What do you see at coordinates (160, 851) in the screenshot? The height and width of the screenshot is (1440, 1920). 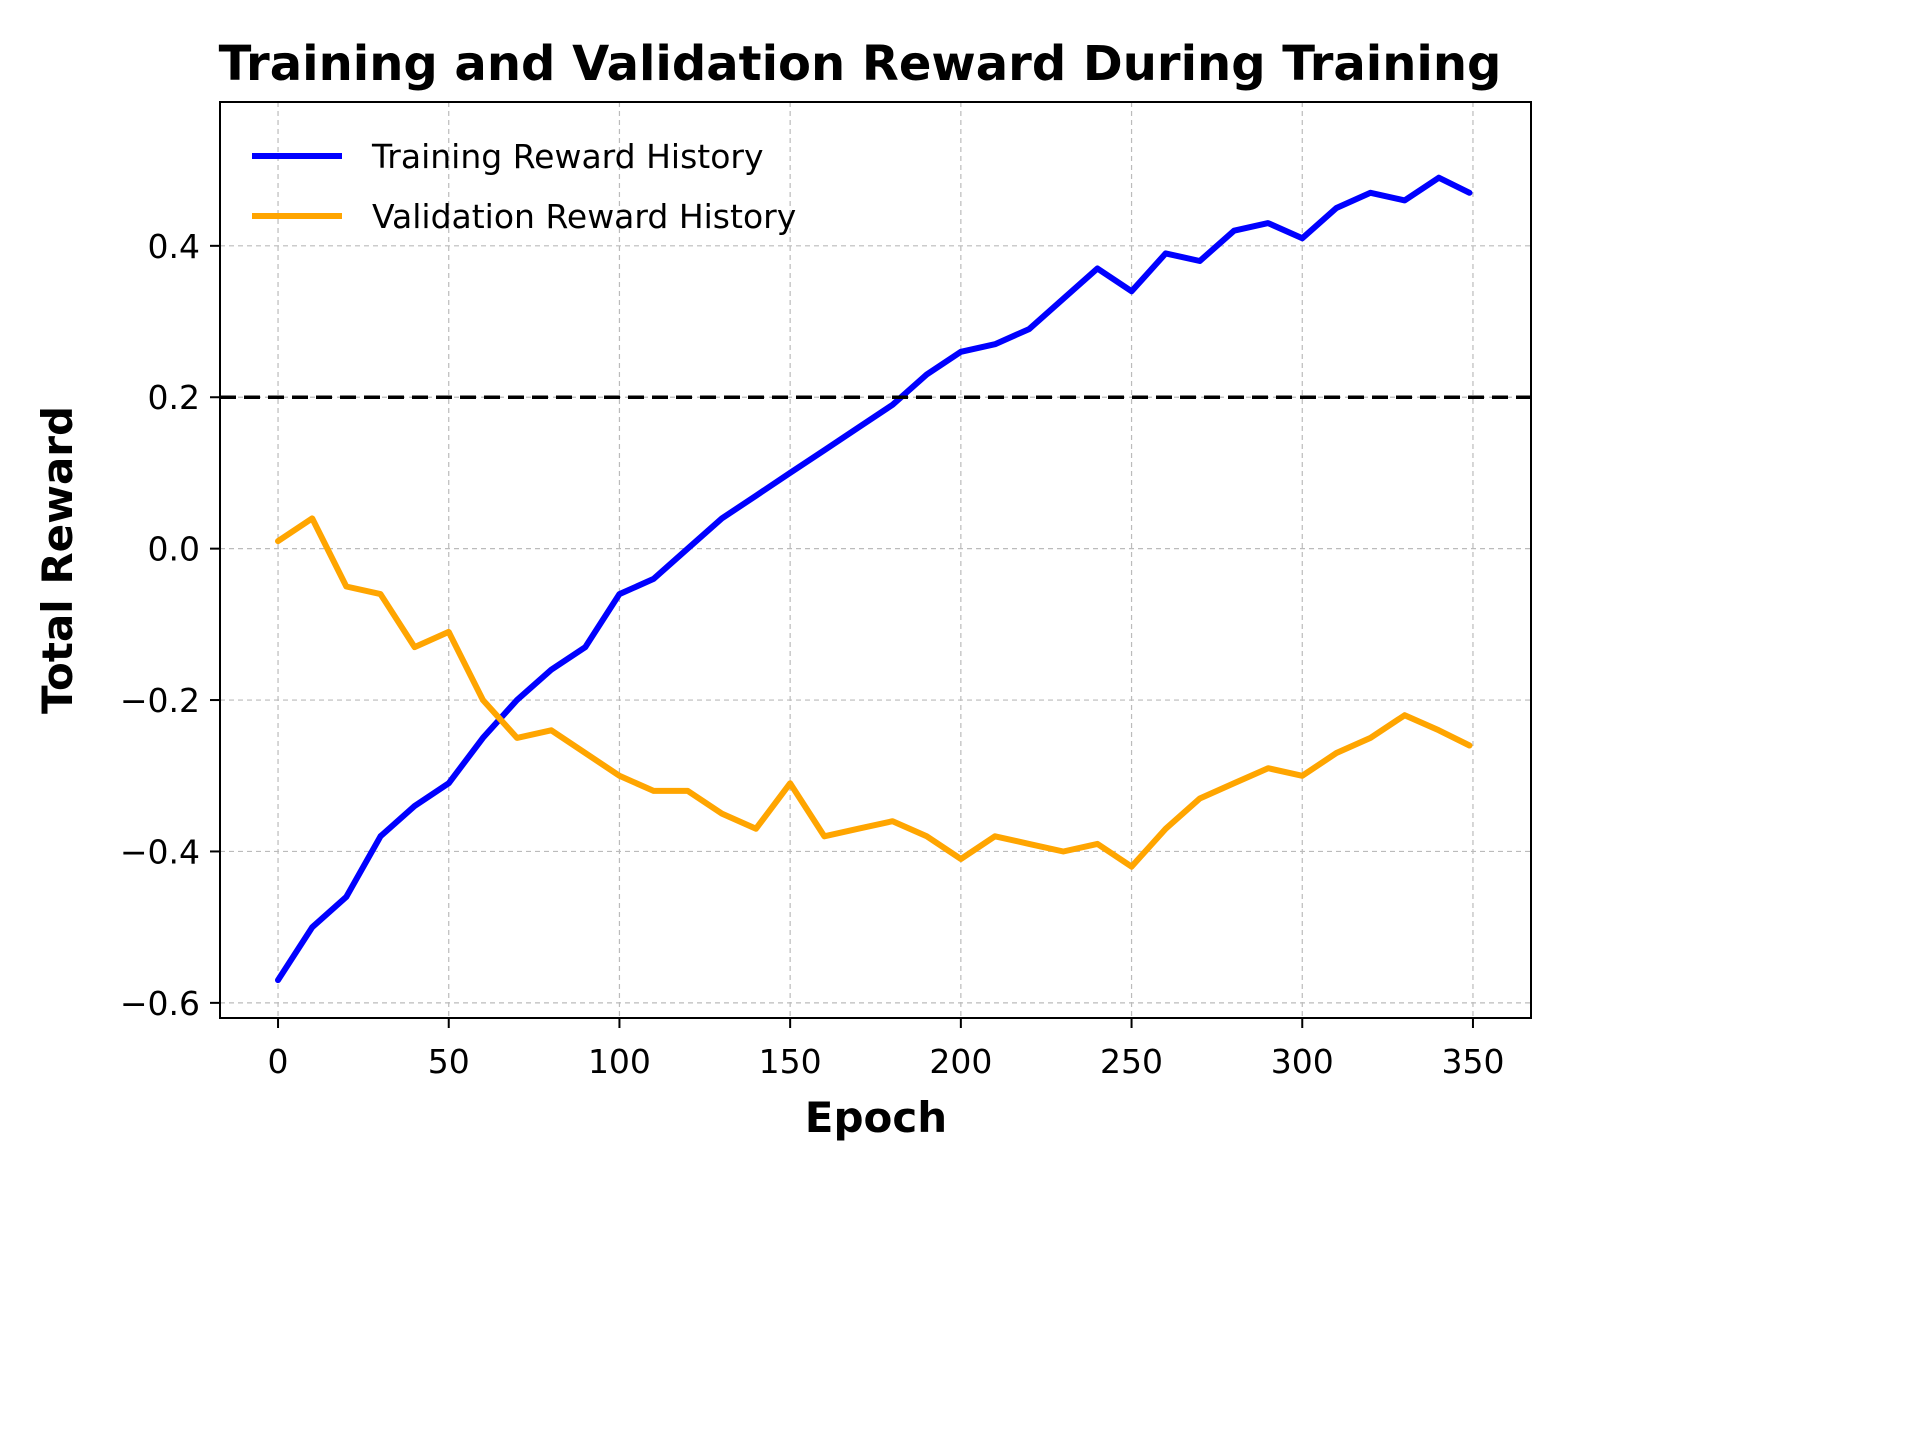 I see `y-tick-label: −0.4` at bounding box center [160, 851].